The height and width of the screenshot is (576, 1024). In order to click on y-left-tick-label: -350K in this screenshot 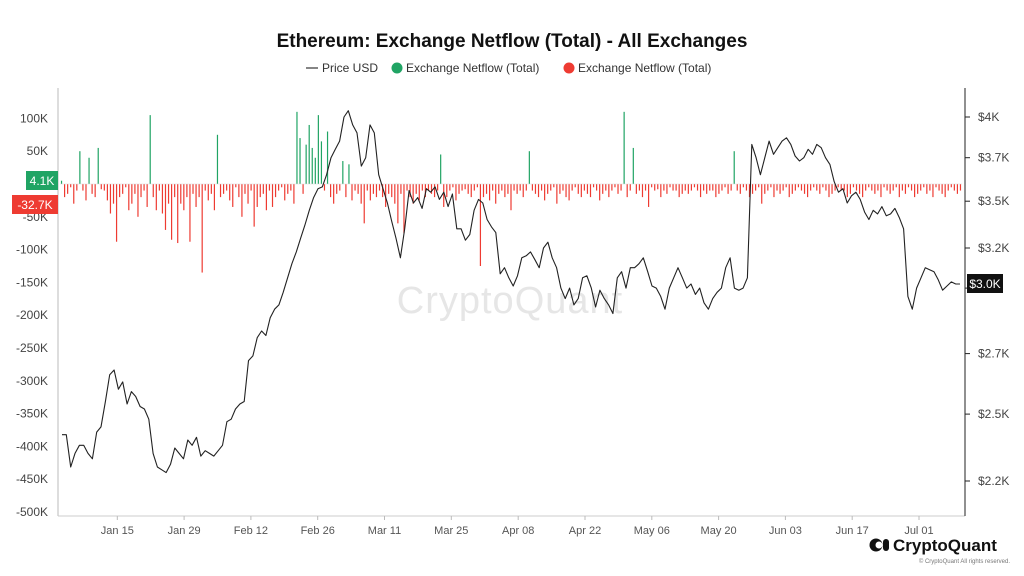, I will do `click(32, 414)`.